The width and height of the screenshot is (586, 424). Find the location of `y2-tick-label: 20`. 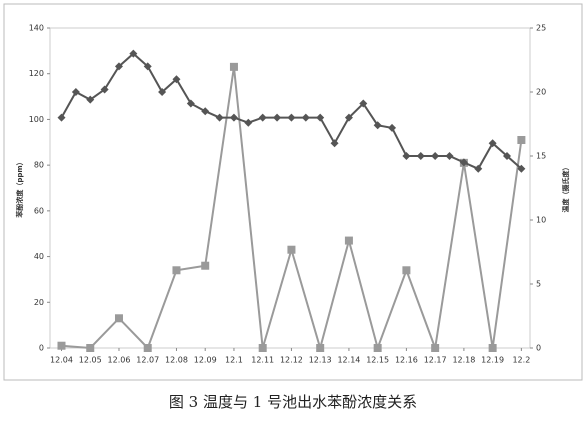

y2-tick-label: 20 is located at coordinates (541, 92).